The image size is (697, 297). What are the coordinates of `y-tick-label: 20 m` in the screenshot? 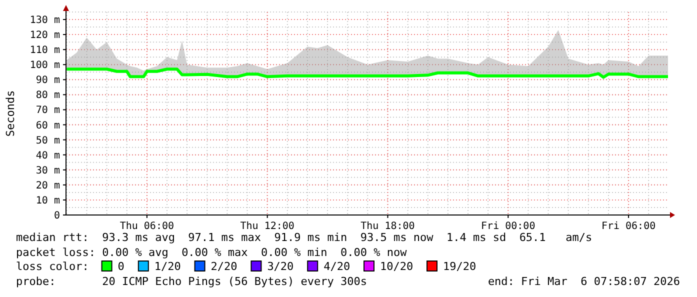 It's located at (48, 186).